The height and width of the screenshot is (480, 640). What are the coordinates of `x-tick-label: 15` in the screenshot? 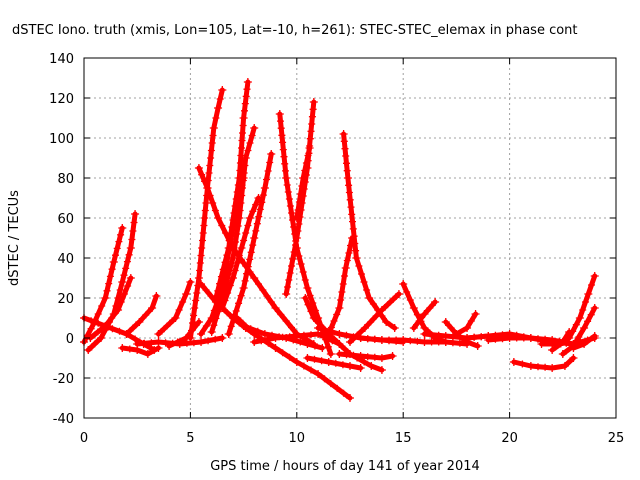 It's located at (403, 438).